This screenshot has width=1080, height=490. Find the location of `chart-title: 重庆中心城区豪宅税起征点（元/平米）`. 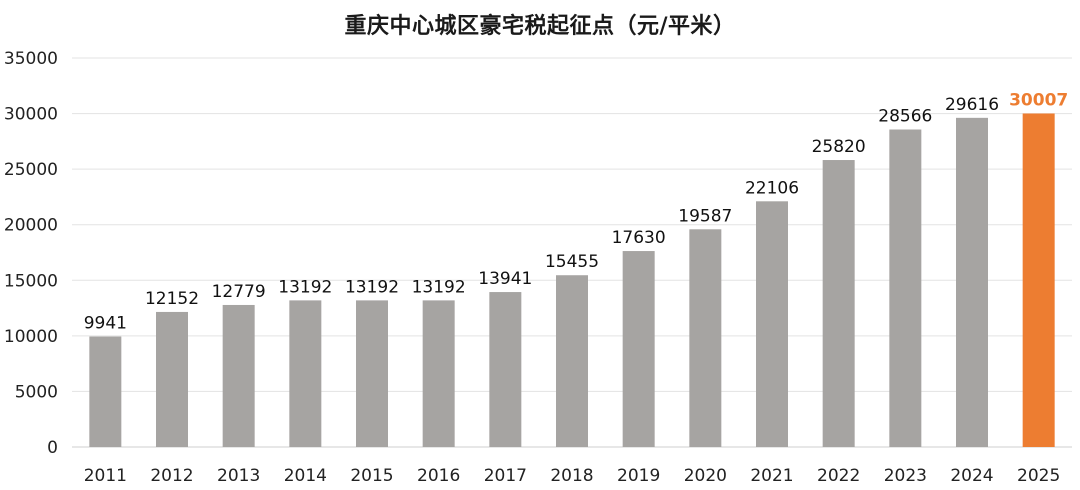

chart-title: 重庆中心城区豪宅税起征点（元/平米） is located at coordinates (540, 26).